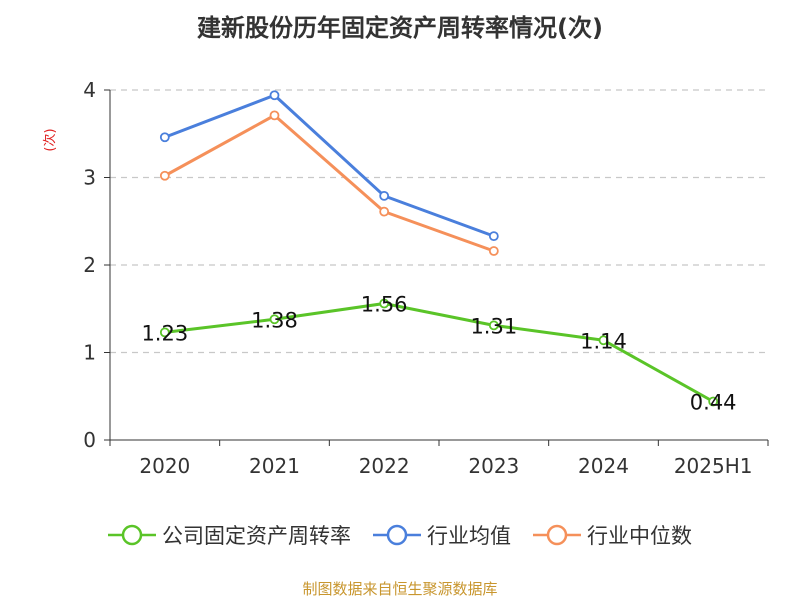 The height and width of the screenshot is (600, 800). I want to click on legend-item: 行业中位数, so click(612, 535).